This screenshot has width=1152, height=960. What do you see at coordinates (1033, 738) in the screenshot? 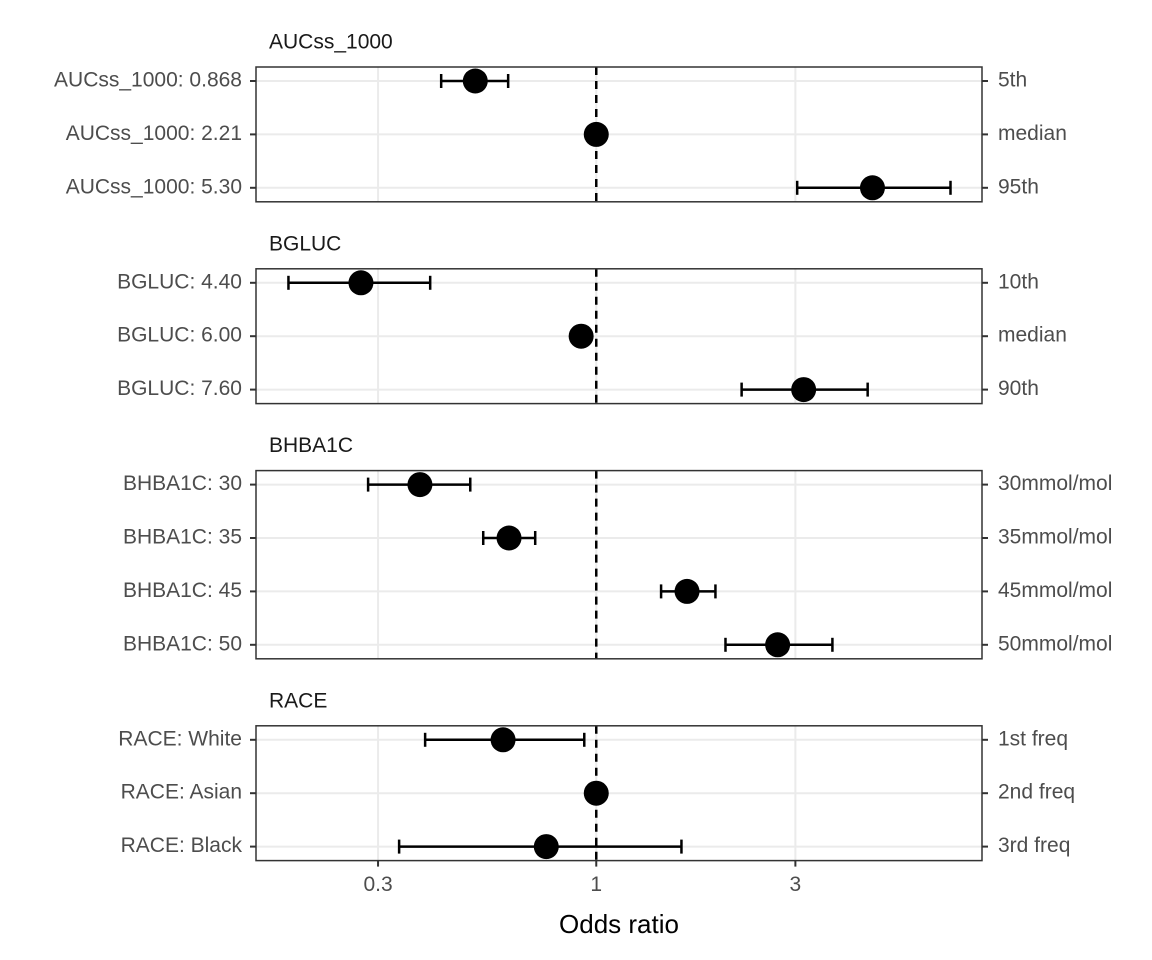
I see `y2-tick-label: 1st freq` at bounding box center [1033, 738].